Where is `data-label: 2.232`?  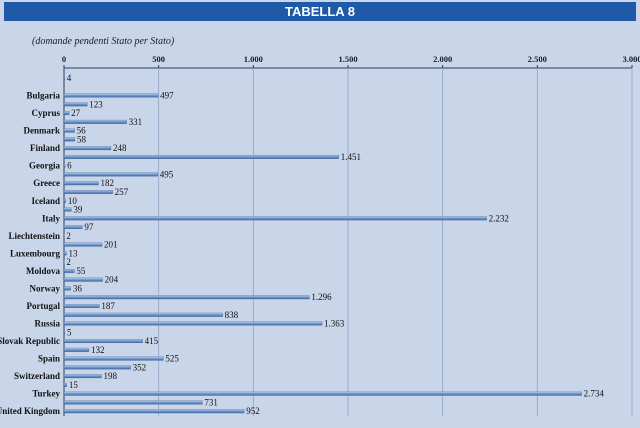 data-label: 2.232 is located at coordinates (499, 218).